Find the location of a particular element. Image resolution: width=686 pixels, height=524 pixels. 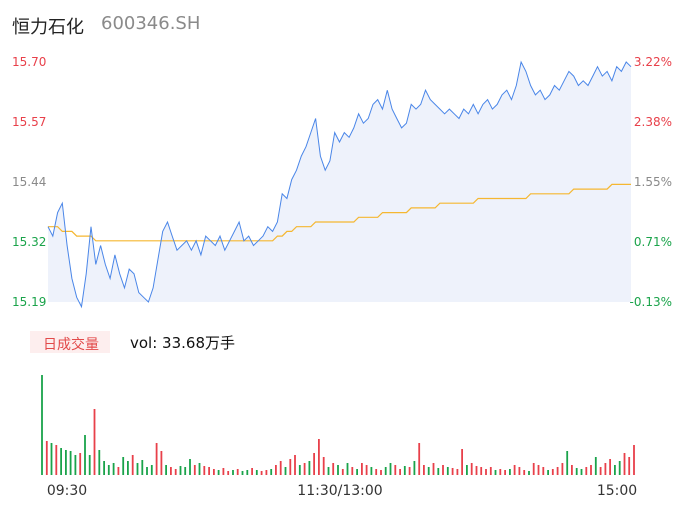

stock-name: 恒力石化 is located at coordinates (48, 27).